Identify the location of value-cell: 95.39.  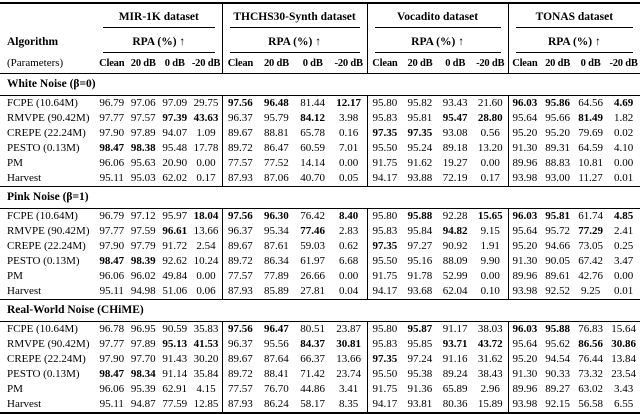
(143, 389).